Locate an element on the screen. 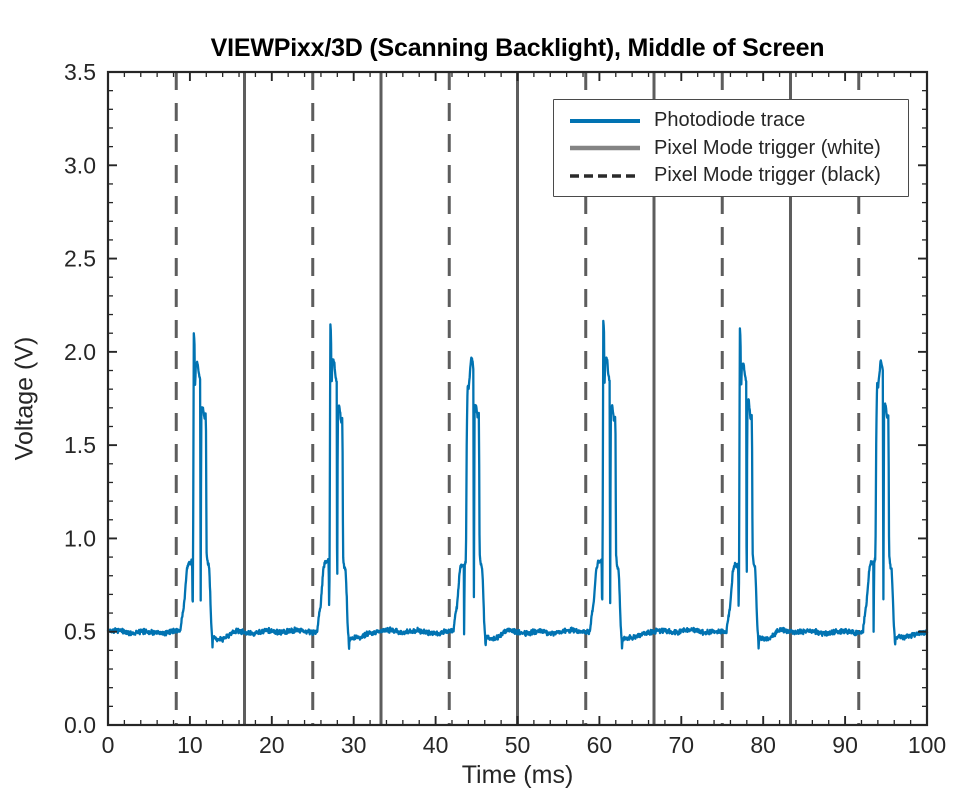 This screenshot has width=979, height=808. y-axis-label: Voltage (V) is located at coordinates (24, 398).